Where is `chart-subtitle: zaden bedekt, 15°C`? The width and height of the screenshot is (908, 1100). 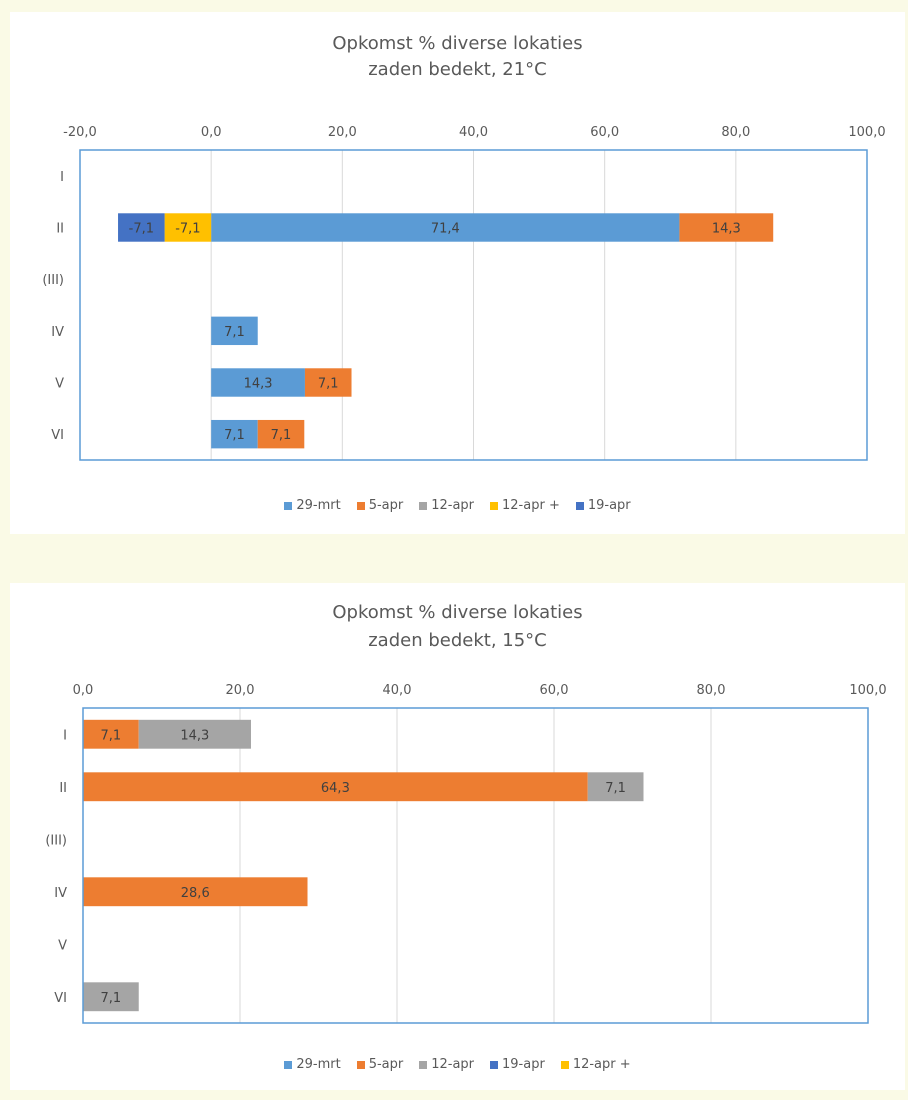
chart-subtitle: zaden bedekt, 15°C is located at coordinates (457, 640).